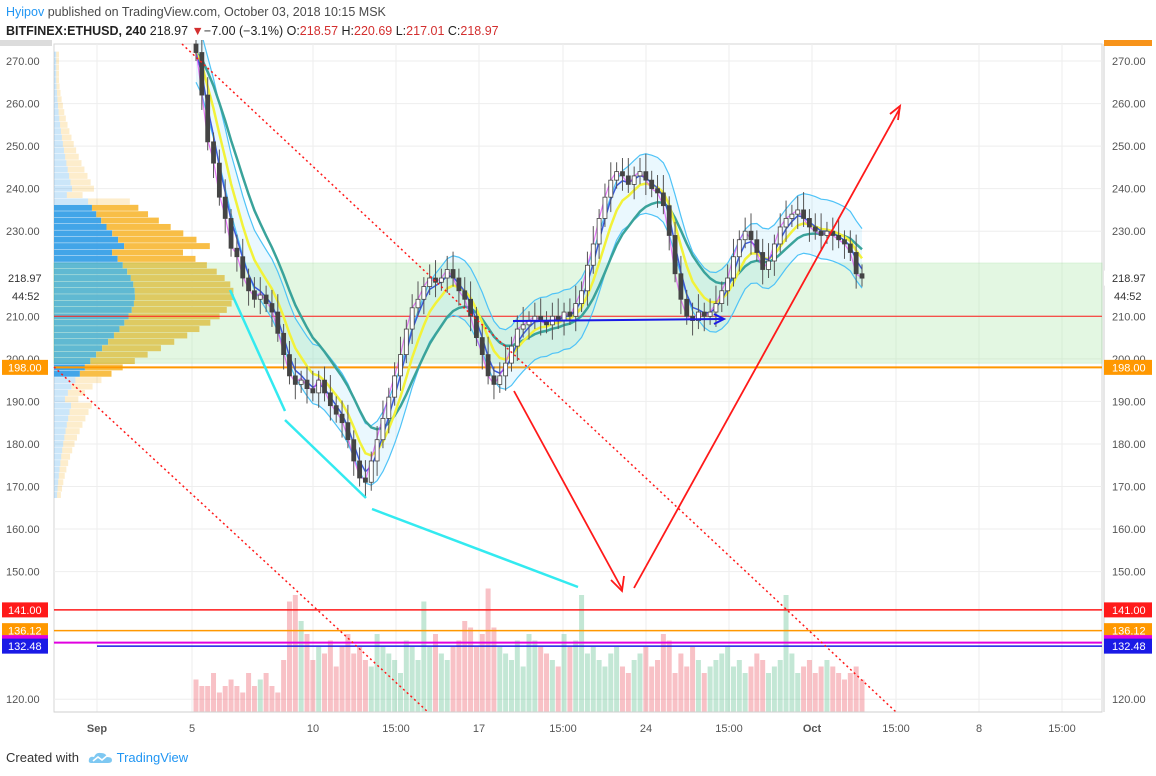  Describe the element at coordinates (23, 530) in the screenshot. I see `price-tick-left: 160.00` at that location.